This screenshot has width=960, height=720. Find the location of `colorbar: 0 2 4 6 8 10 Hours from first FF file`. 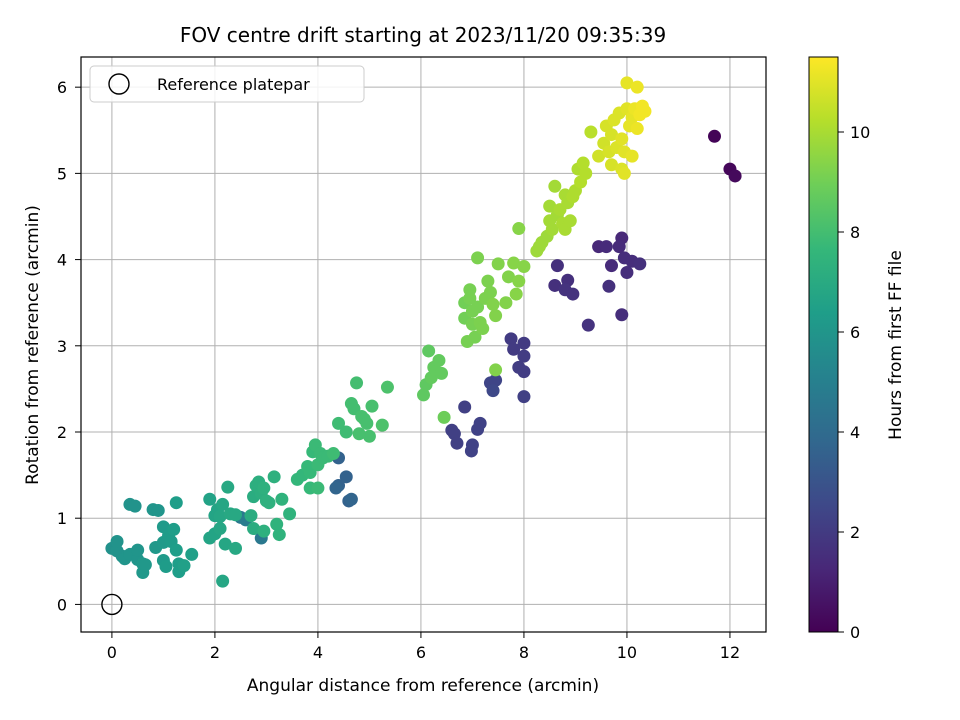

colorbar: 0 2 4 6 8 10 Hours from first FF file is located at coordinates (857, 349).